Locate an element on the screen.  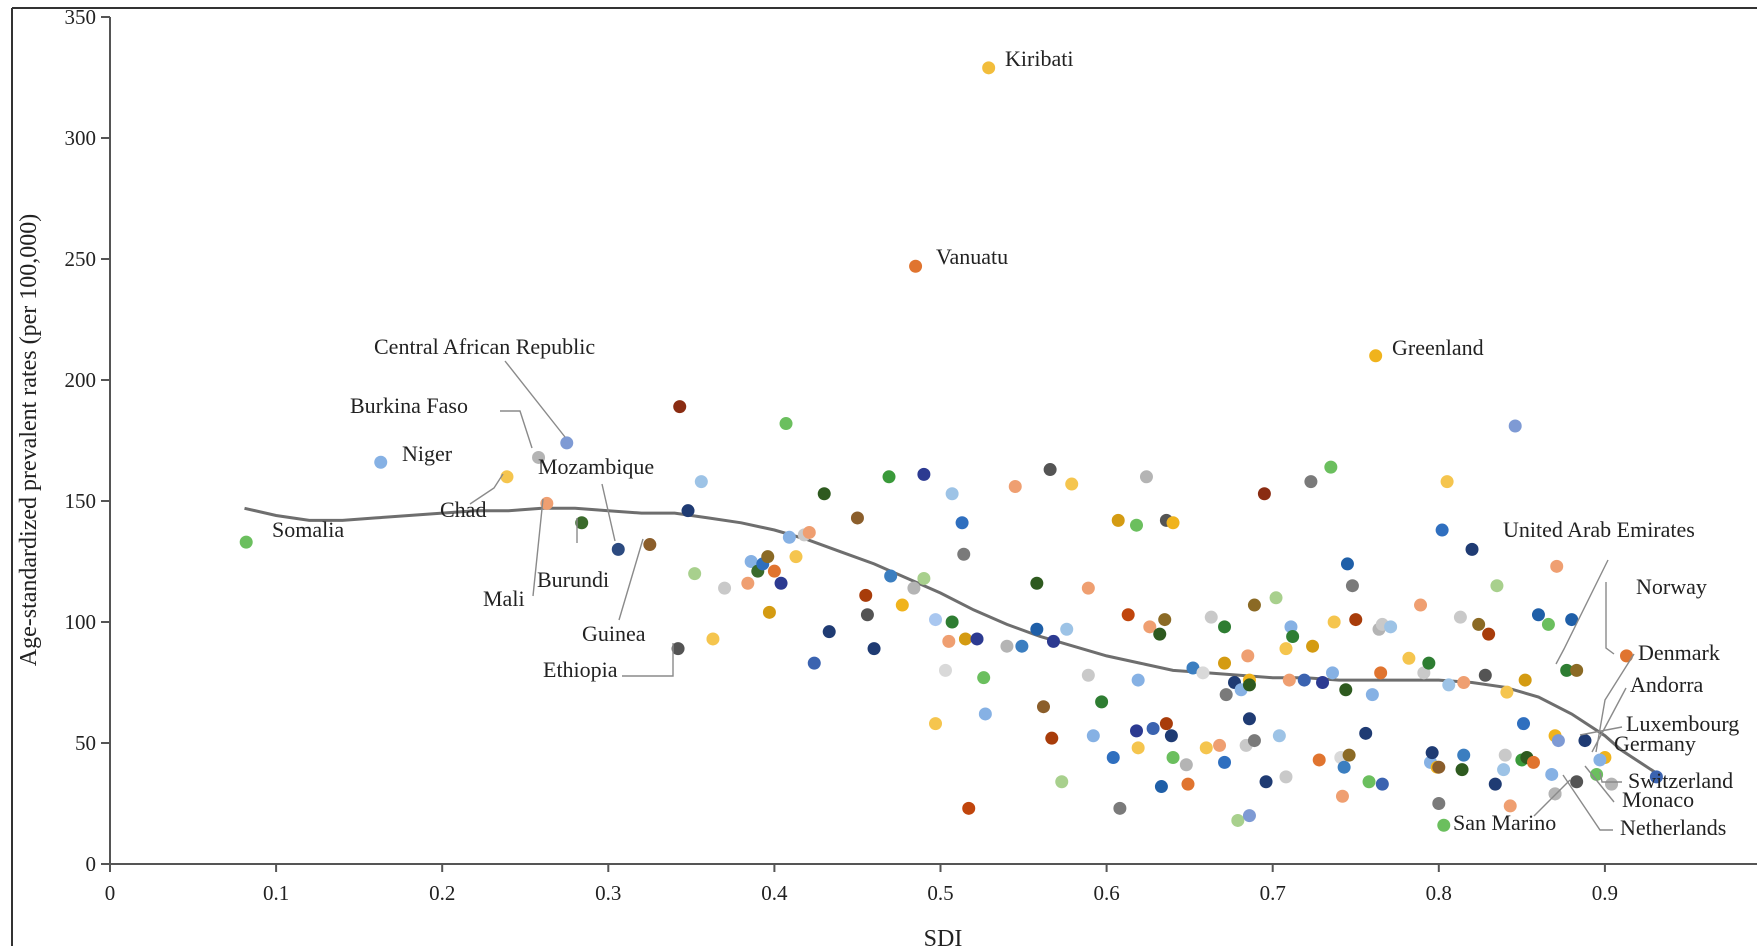
leader-line-ethiopia is located at coordinates (648, 660).